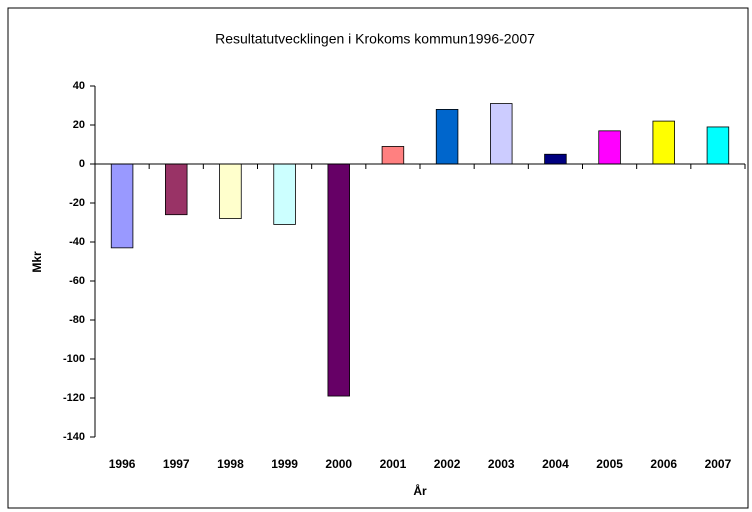 This screenshot has height=512, width=752. I want to click on x-tick-label: 2005, so click(609, 464).